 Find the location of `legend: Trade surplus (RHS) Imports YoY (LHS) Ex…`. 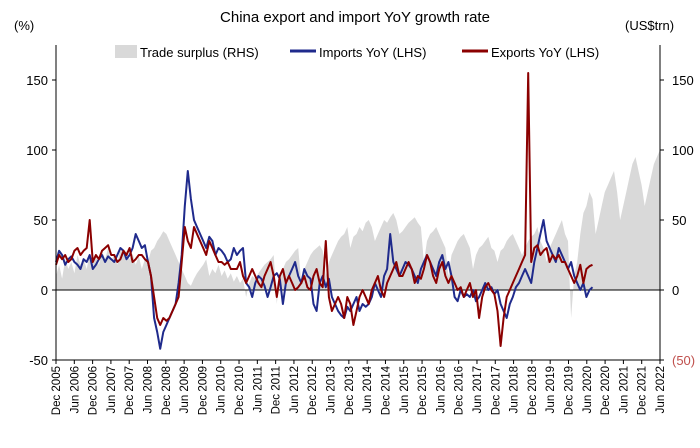

legend: Trade surplus (RHS) Imports YoY (LHS) Ex… is located at coordinates (357, 52).